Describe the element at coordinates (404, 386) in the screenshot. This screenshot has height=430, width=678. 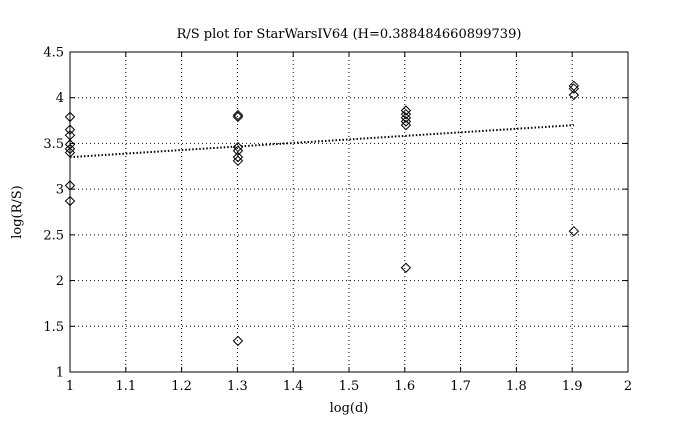
I see `x-tick-label: 1.6` at that location.